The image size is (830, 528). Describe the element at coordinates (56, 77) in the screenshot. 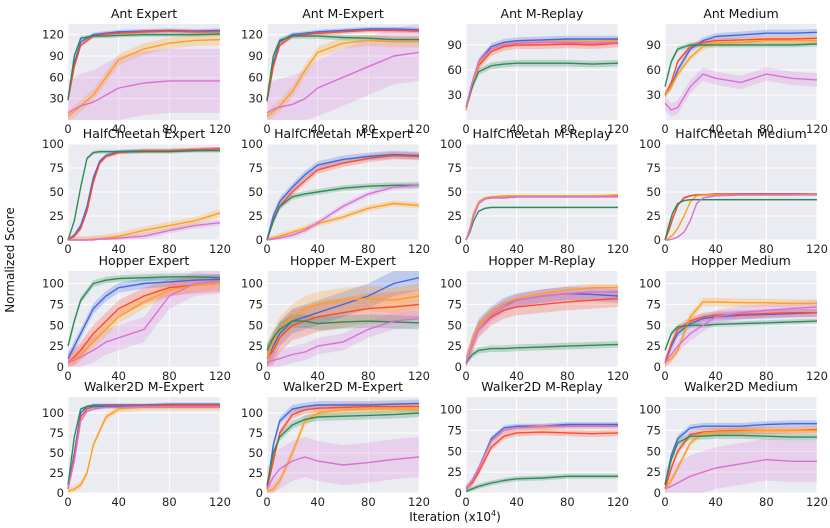

I see `y-tick-label: 60` at that location.